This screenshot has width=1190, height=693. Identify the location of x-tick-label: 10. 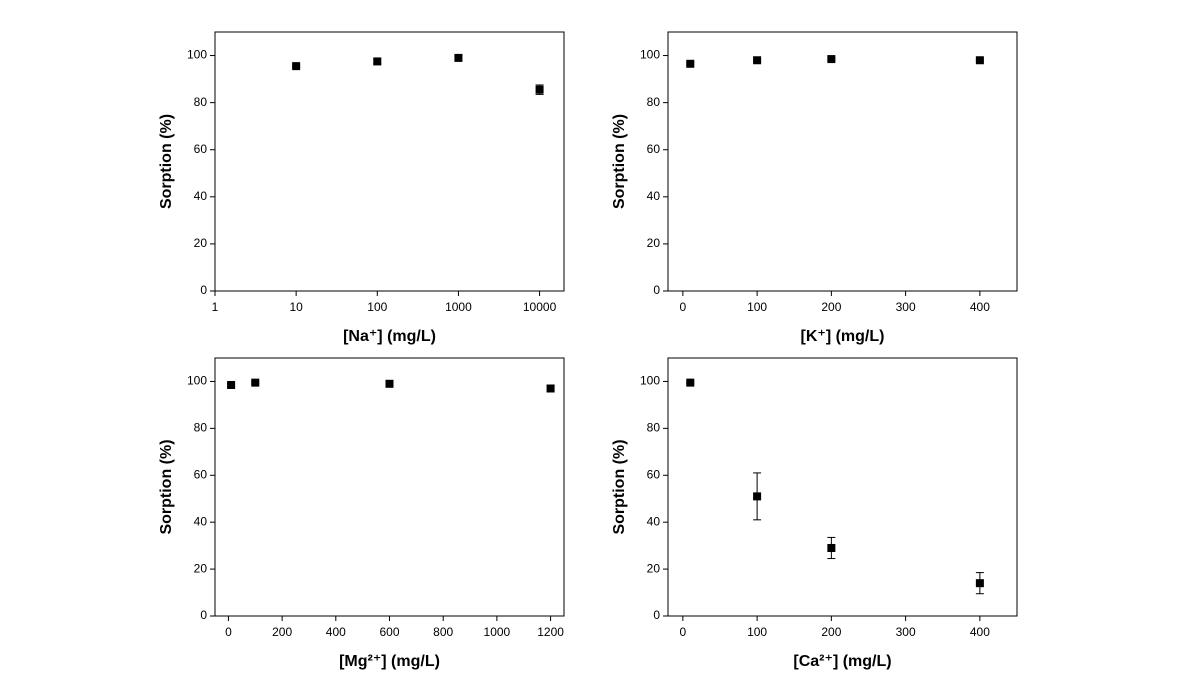
(296, 307).